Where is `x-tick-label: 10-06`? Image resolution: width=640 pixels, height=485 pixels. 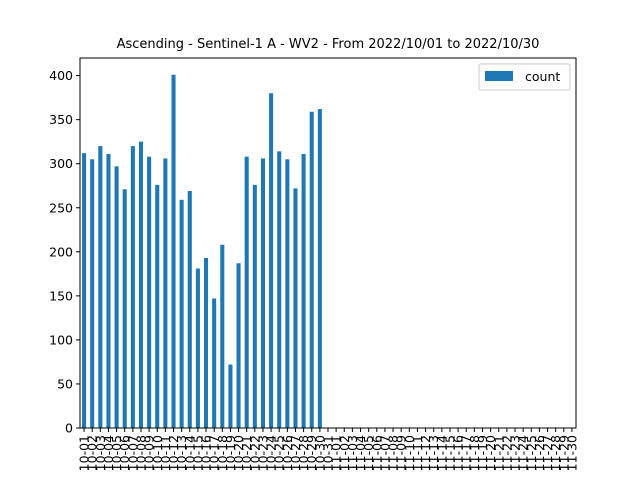 x-tick-label: 10-06 is located at coordinates (124, 453).